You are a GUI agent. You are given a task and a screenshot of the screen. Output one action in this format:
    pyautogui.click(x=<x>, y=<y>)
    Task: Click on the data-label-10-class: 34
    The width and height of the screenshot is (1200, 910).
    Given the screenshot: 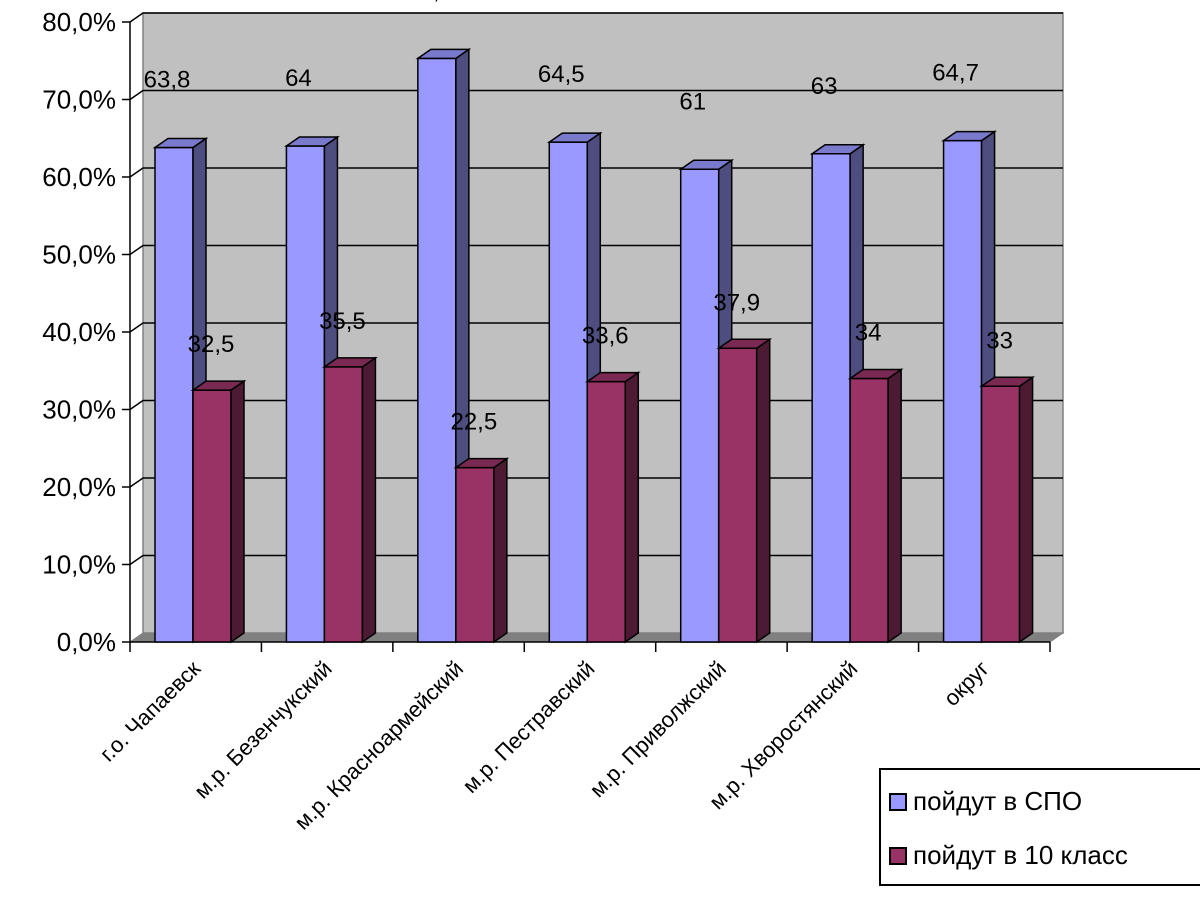 What is the action you would take?
    pyautogui.click(x=868, y=333)
    